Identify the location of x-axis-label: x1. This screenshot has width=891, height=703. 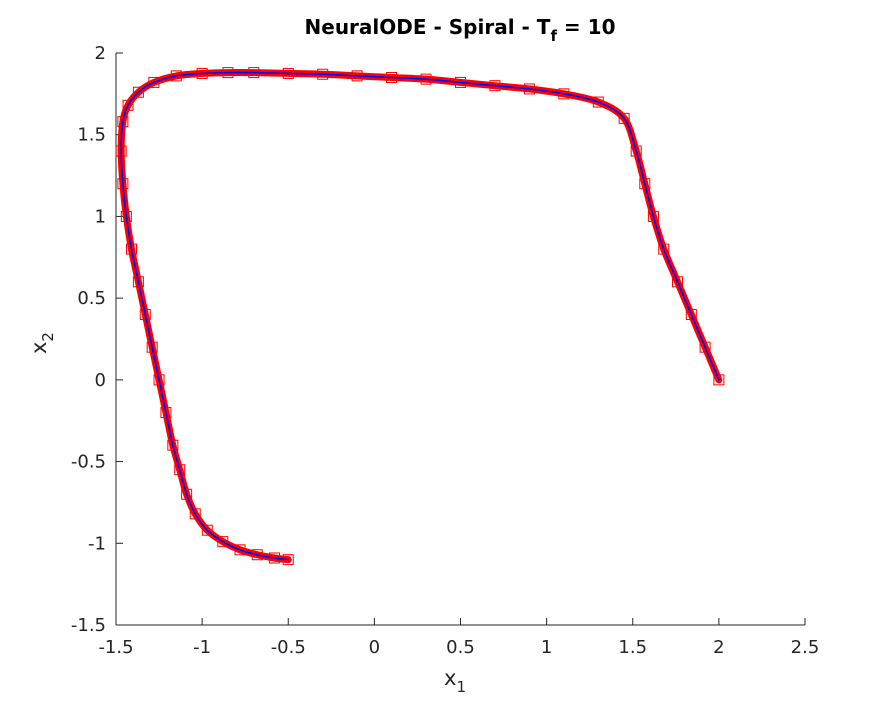
(455, 681).